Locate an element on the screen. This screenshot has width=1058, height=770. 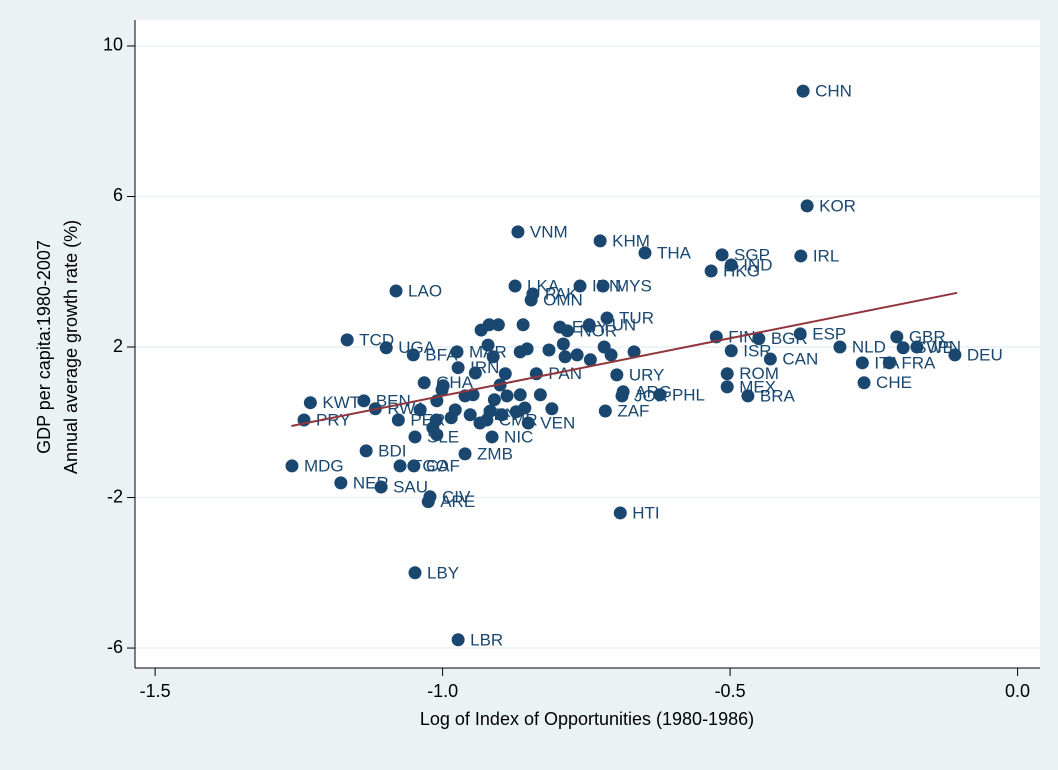
point-label: MYS is located at coordinates (633, 286).